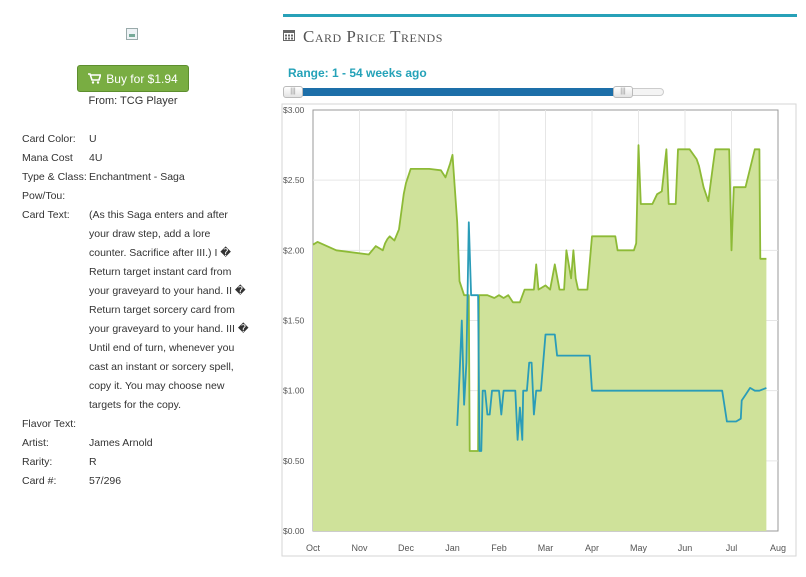 The height and width of the screenshot is (577, 806). Describe the element at coordinates (132, 34) in the screenshot. I see `broken-image-icon` at that location.